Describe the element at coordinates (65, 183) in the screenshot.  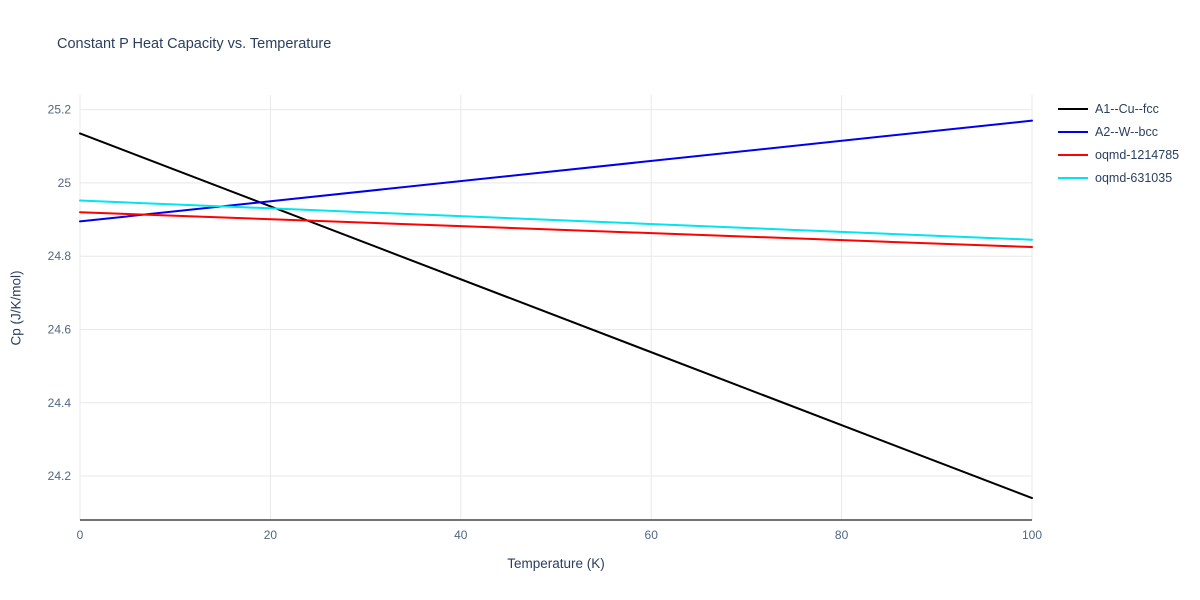
I see `y-tick-label: 25` at that location.